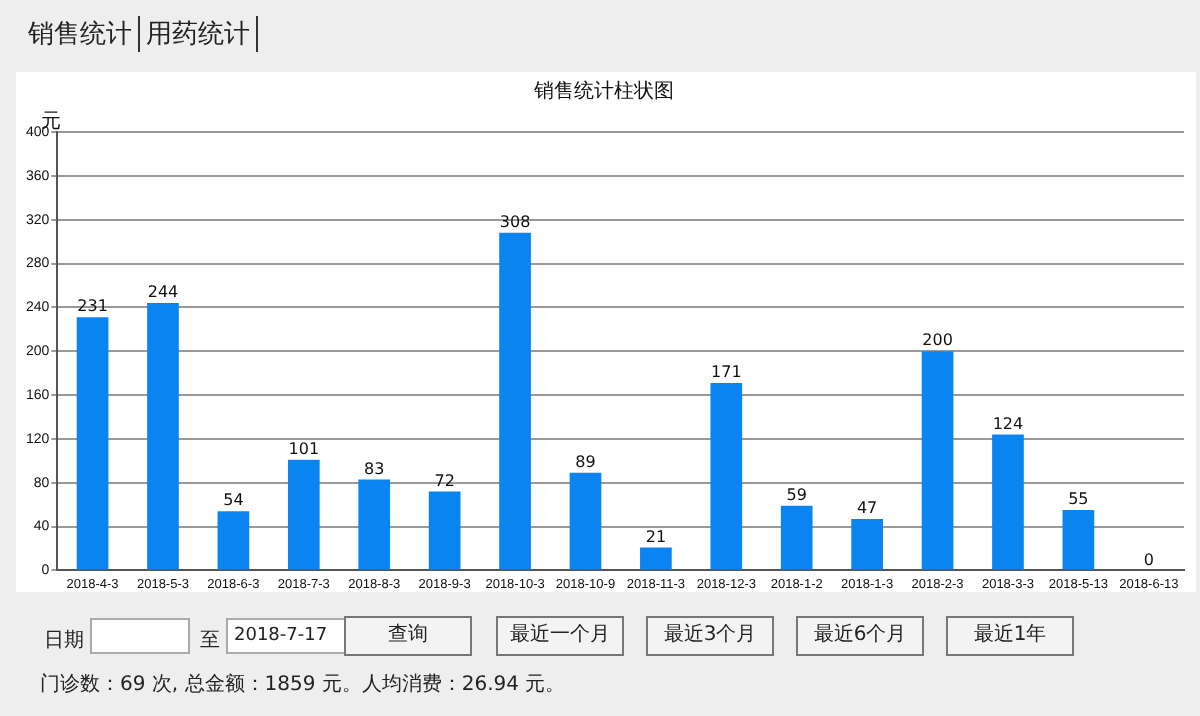 The width and height of the screenshot is (1200, 716). Describe the element at coordinates (603, 91) in the screenshot. I see `chart-title: 销售统计柱状图` at that location.